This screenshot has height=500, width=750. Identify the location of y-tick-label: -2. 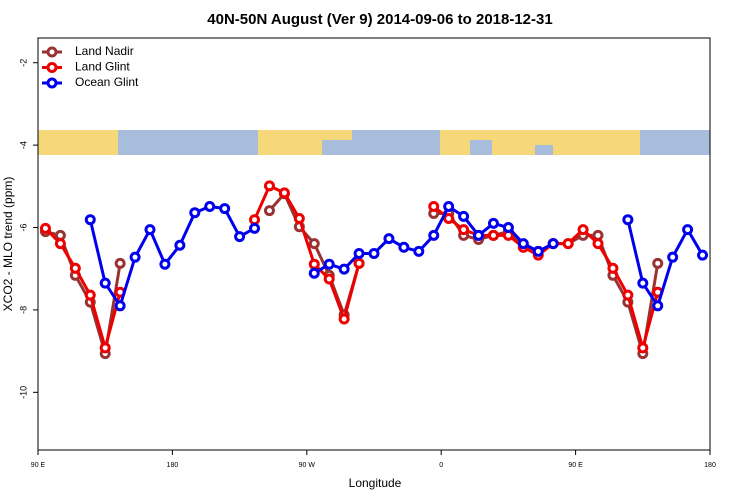
(23, 63).